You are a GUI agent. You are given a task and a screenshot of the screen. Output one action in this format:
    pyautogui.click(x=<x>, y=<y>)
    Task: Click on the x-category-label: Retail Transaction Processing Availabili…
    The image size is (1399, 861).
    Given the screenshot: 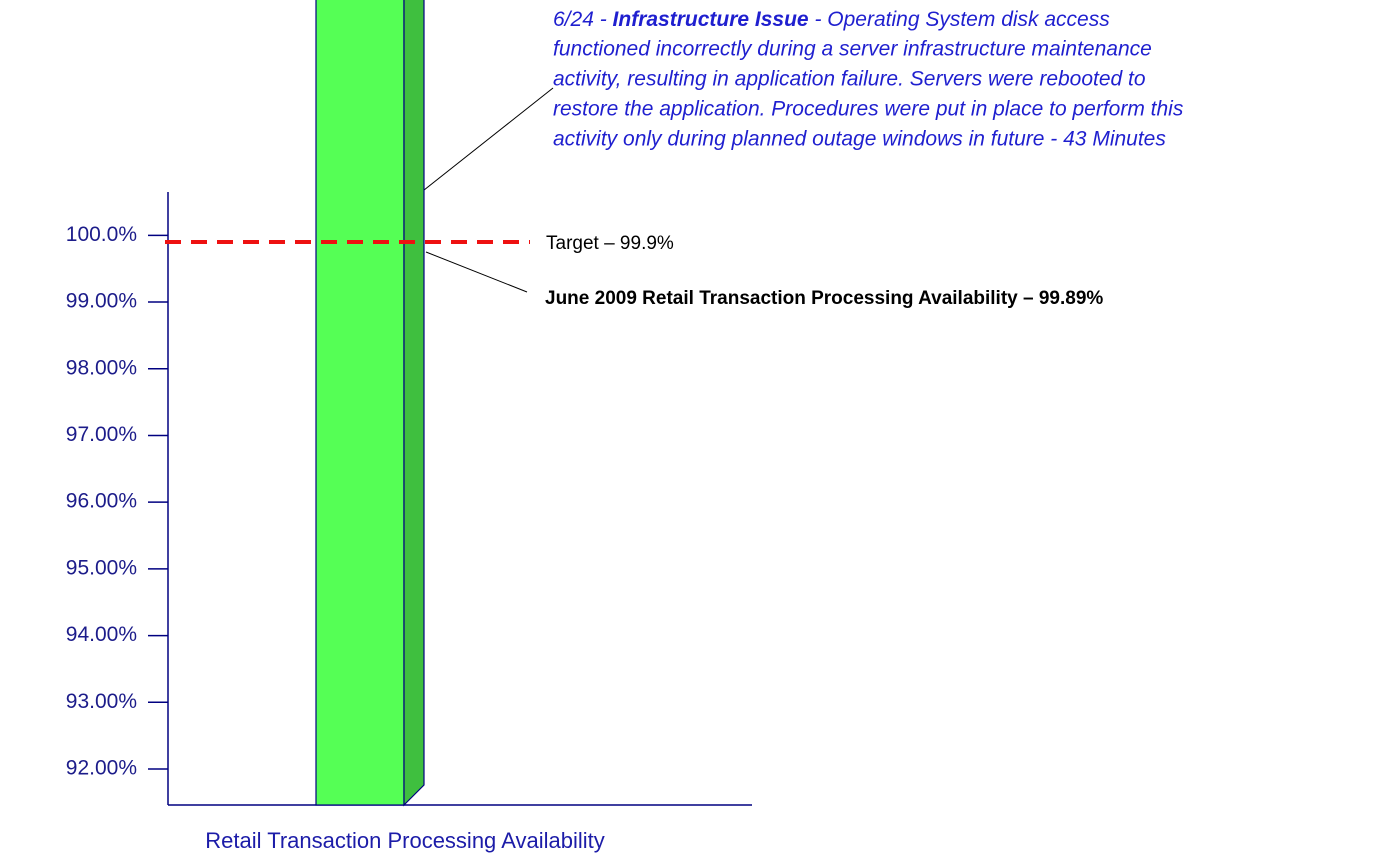 What is the action you would take?
    pyautogui.click(x=404, y=840)
    